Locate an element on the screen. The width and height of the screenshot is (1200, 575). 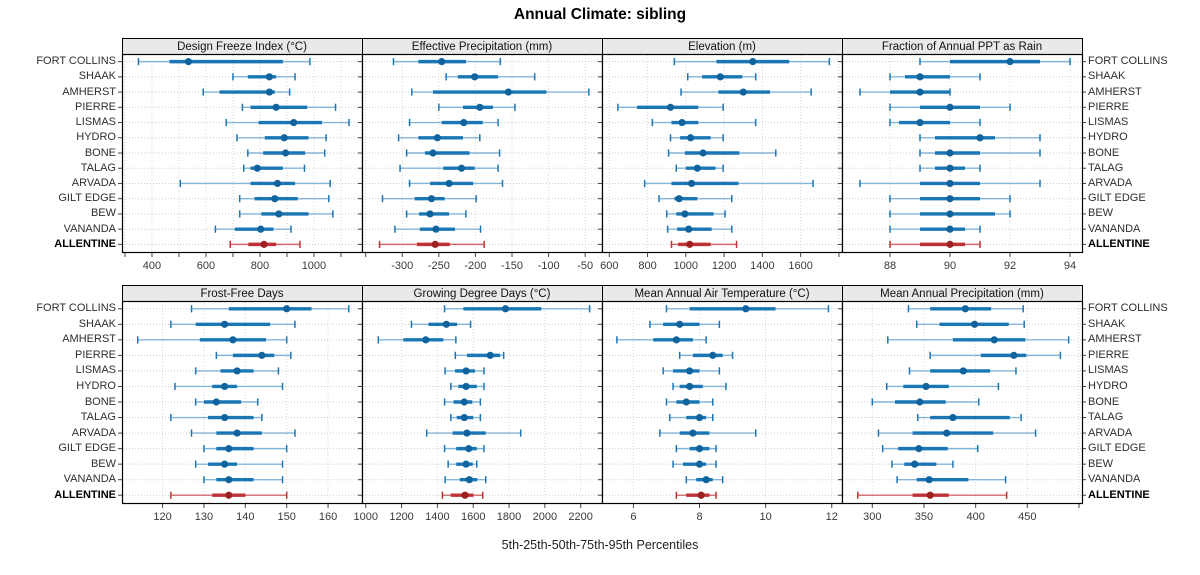
x-tick-label: 12 is located at coordinates (831, 517).